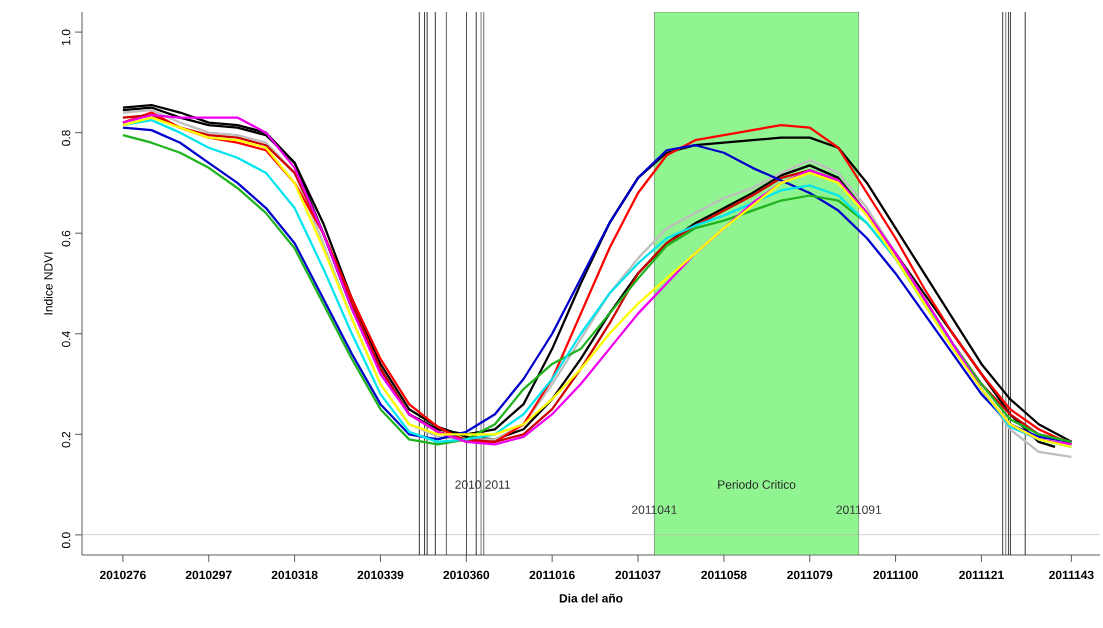  What do you see at coordinates (895, 575) in the screenshot?
I see `x-tick-label: 2011100` at bounding box center [895, 575].